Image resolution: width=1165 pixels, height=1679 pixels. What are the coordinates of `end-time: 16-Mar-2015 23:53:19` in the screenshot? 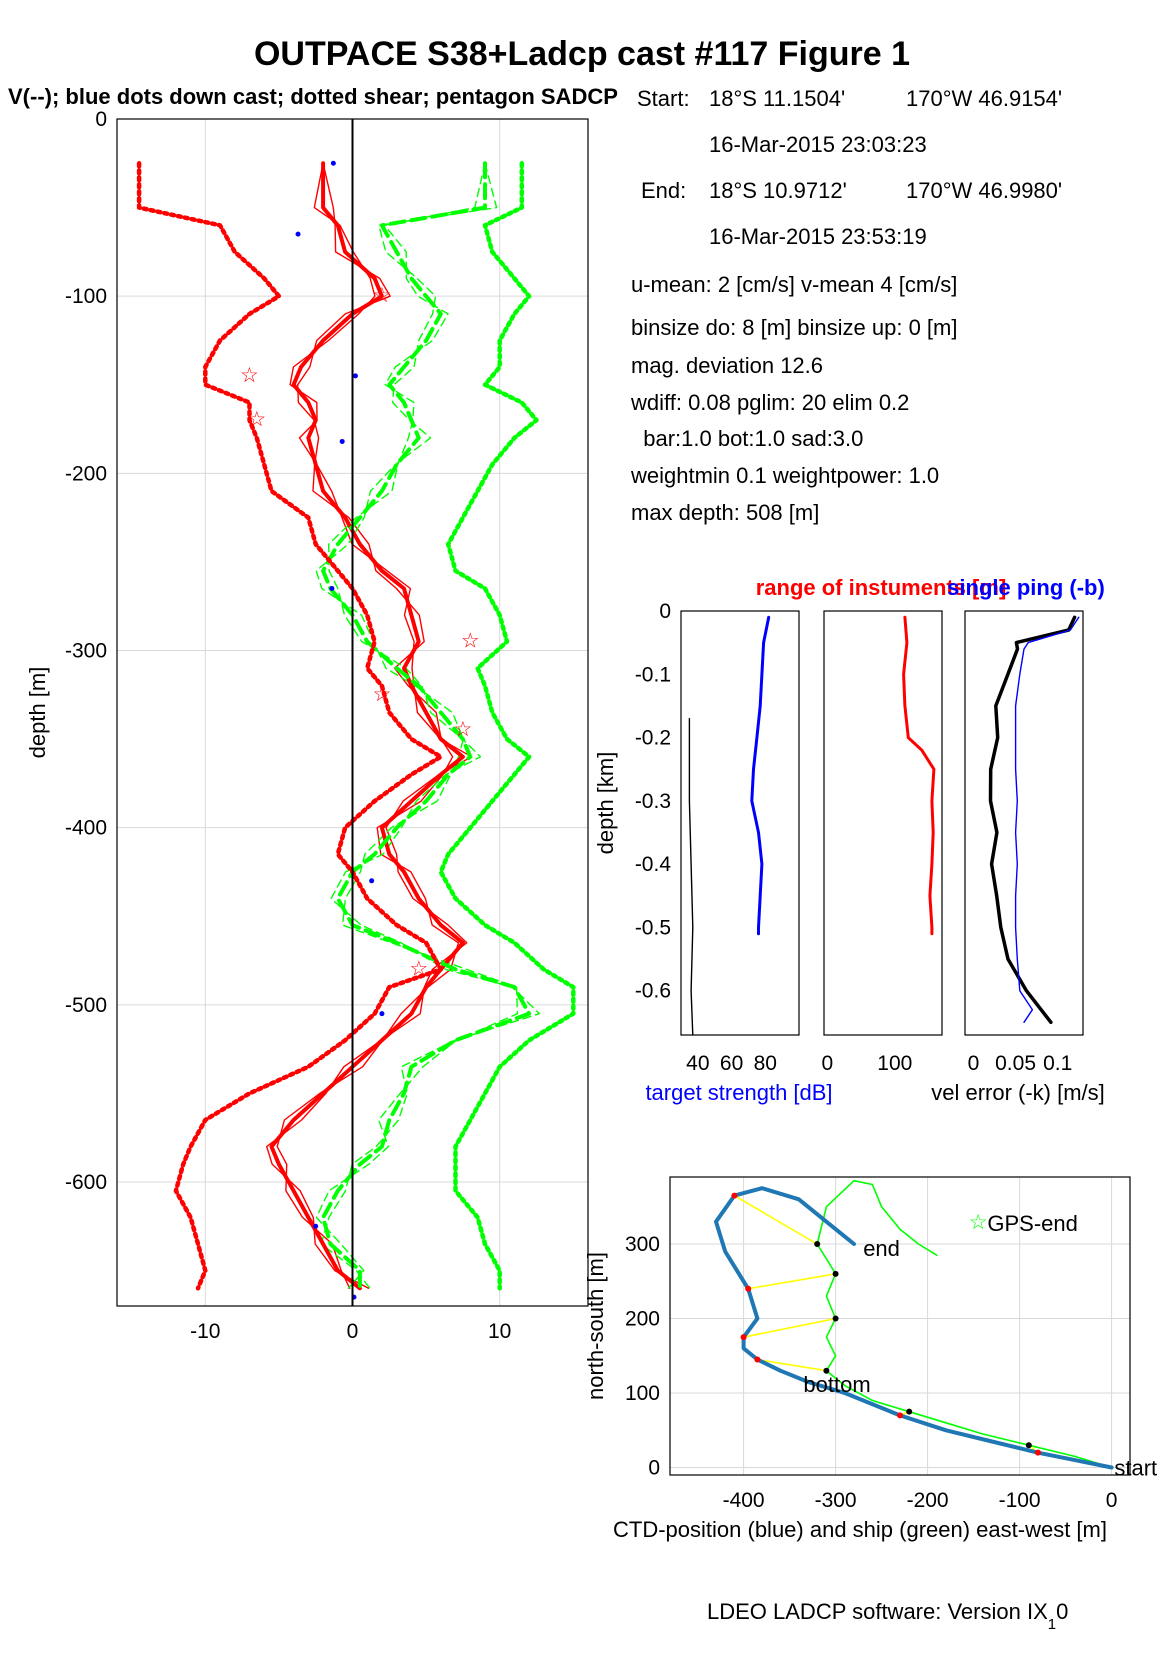 It's located at (818, 236).